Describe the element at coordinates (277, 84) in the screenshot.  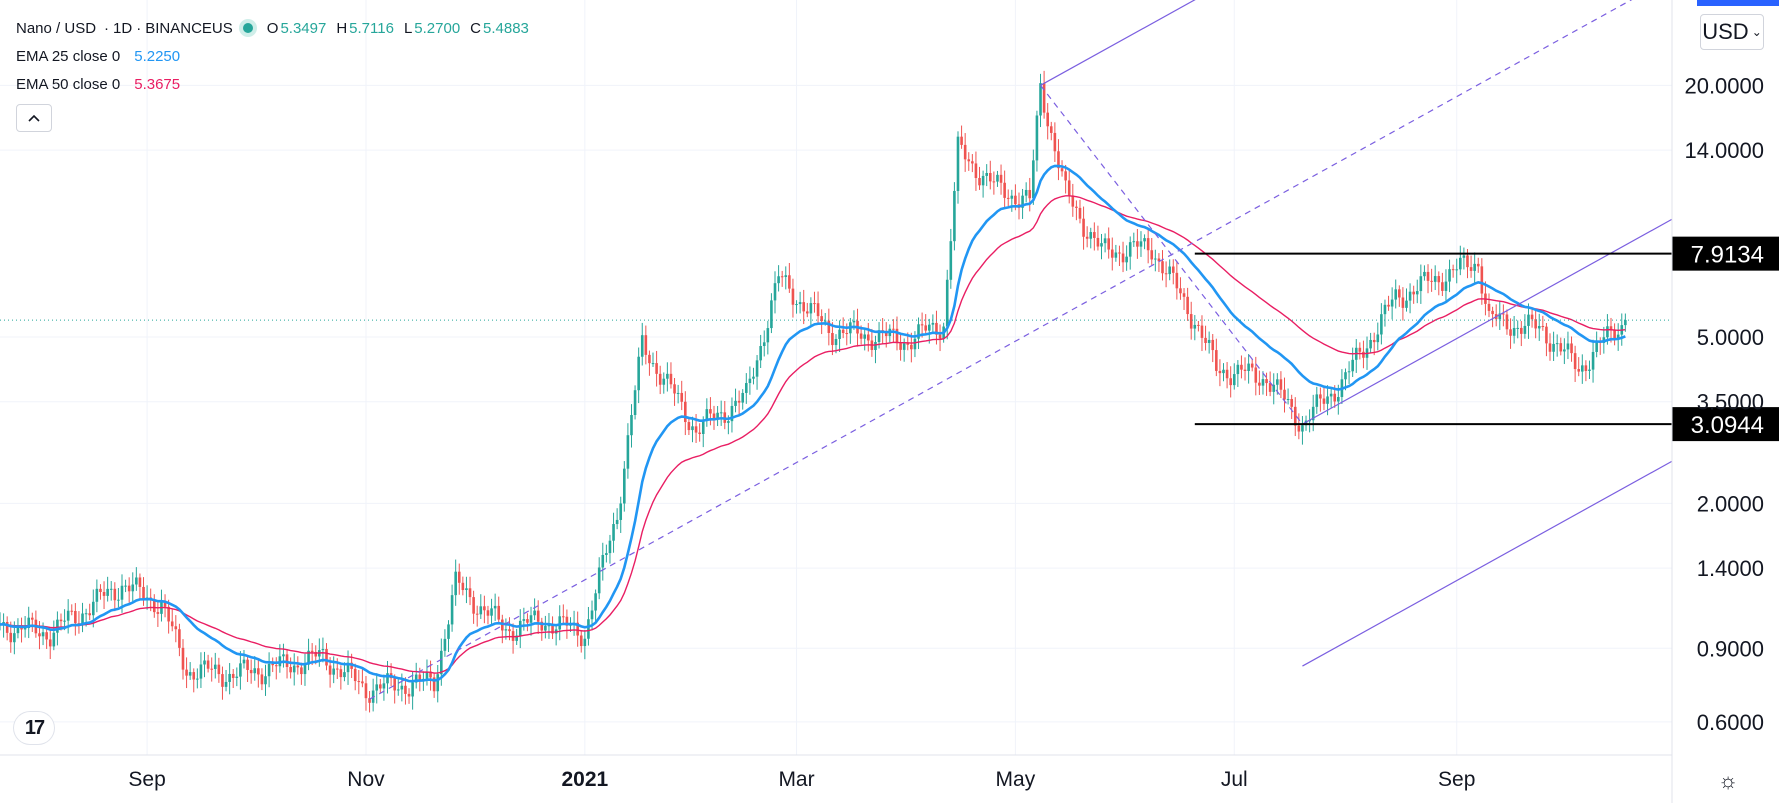
I see `ema50-legend-row: EMA 50 close 0 5.3675` at that location.